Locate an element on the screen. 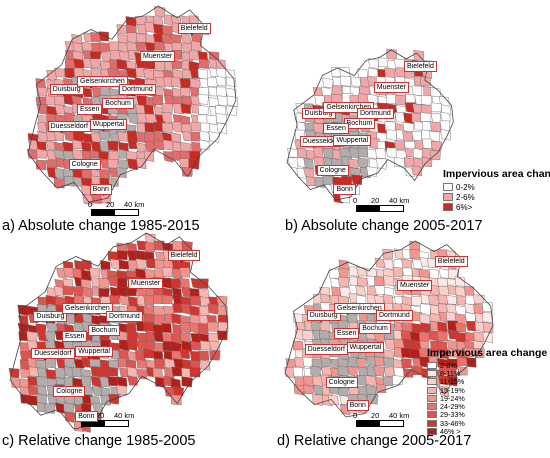  legend-item: 15-19% is located at coordinates (487, 390).